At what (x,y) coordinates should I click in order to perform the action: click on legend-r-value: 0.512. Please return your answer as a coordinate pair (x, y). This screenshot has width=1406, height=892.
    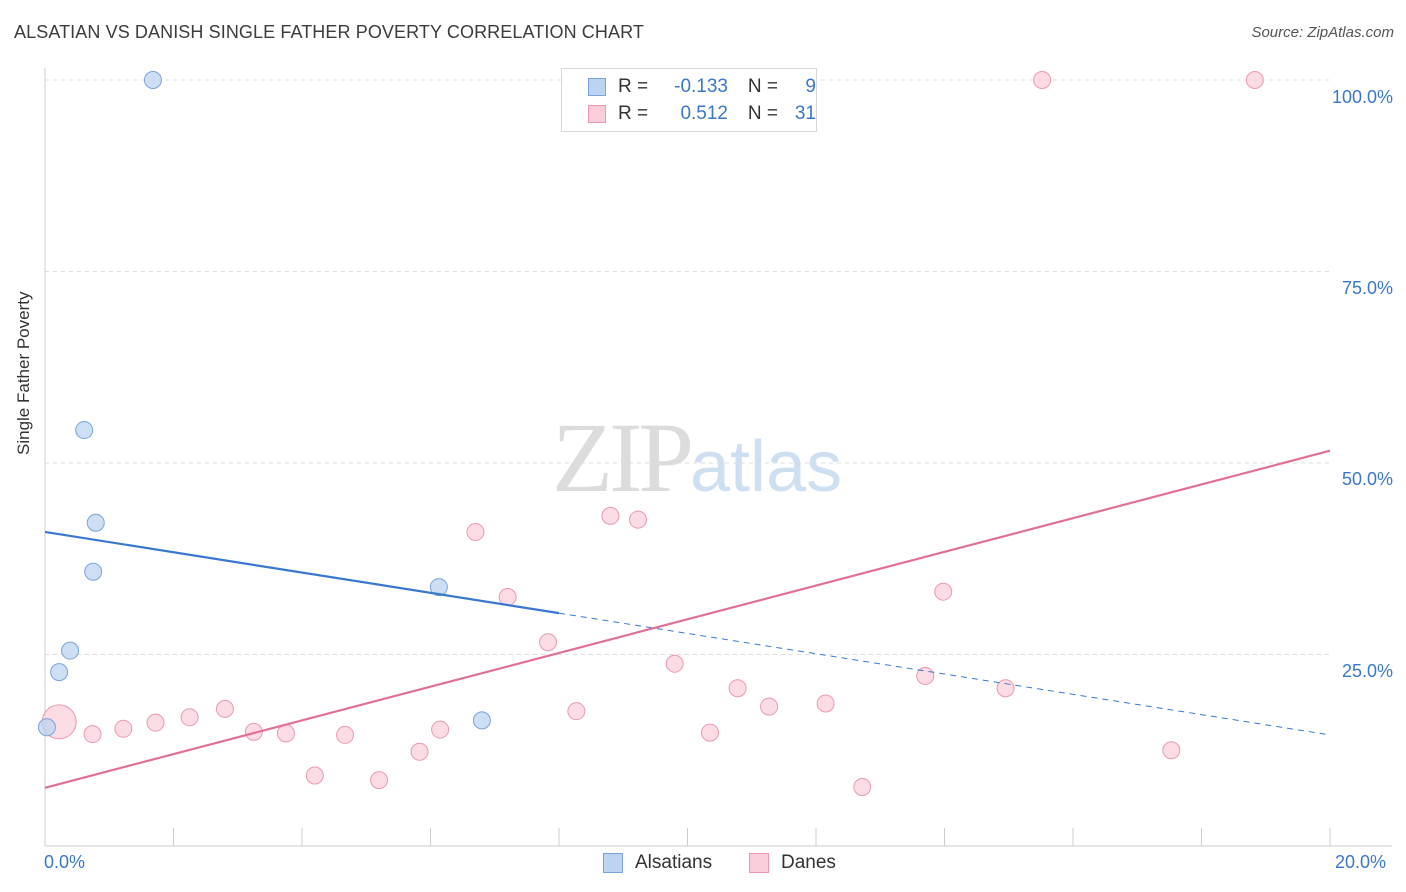
    Looking at the image, I should click on (704, 113).